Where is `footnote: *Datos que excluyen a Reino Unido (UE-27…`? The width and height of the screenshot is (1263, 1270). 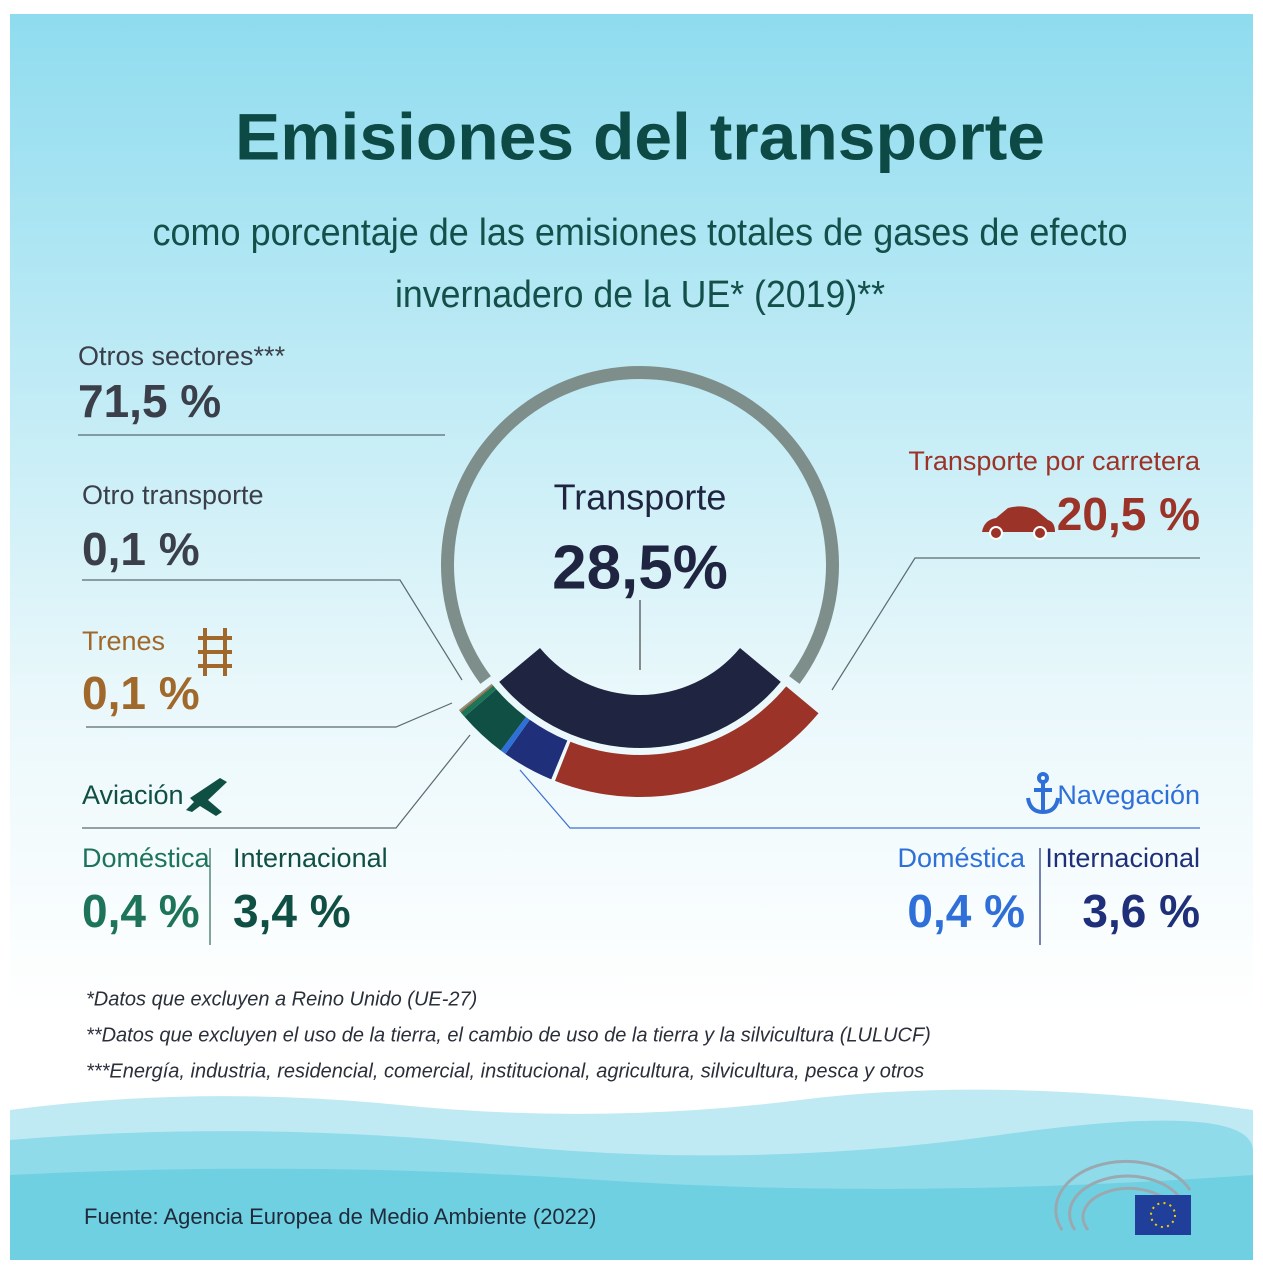
footnote: *Datos que excluyen a Reino Unido (UE-27… is located at coordinates (281, 999).